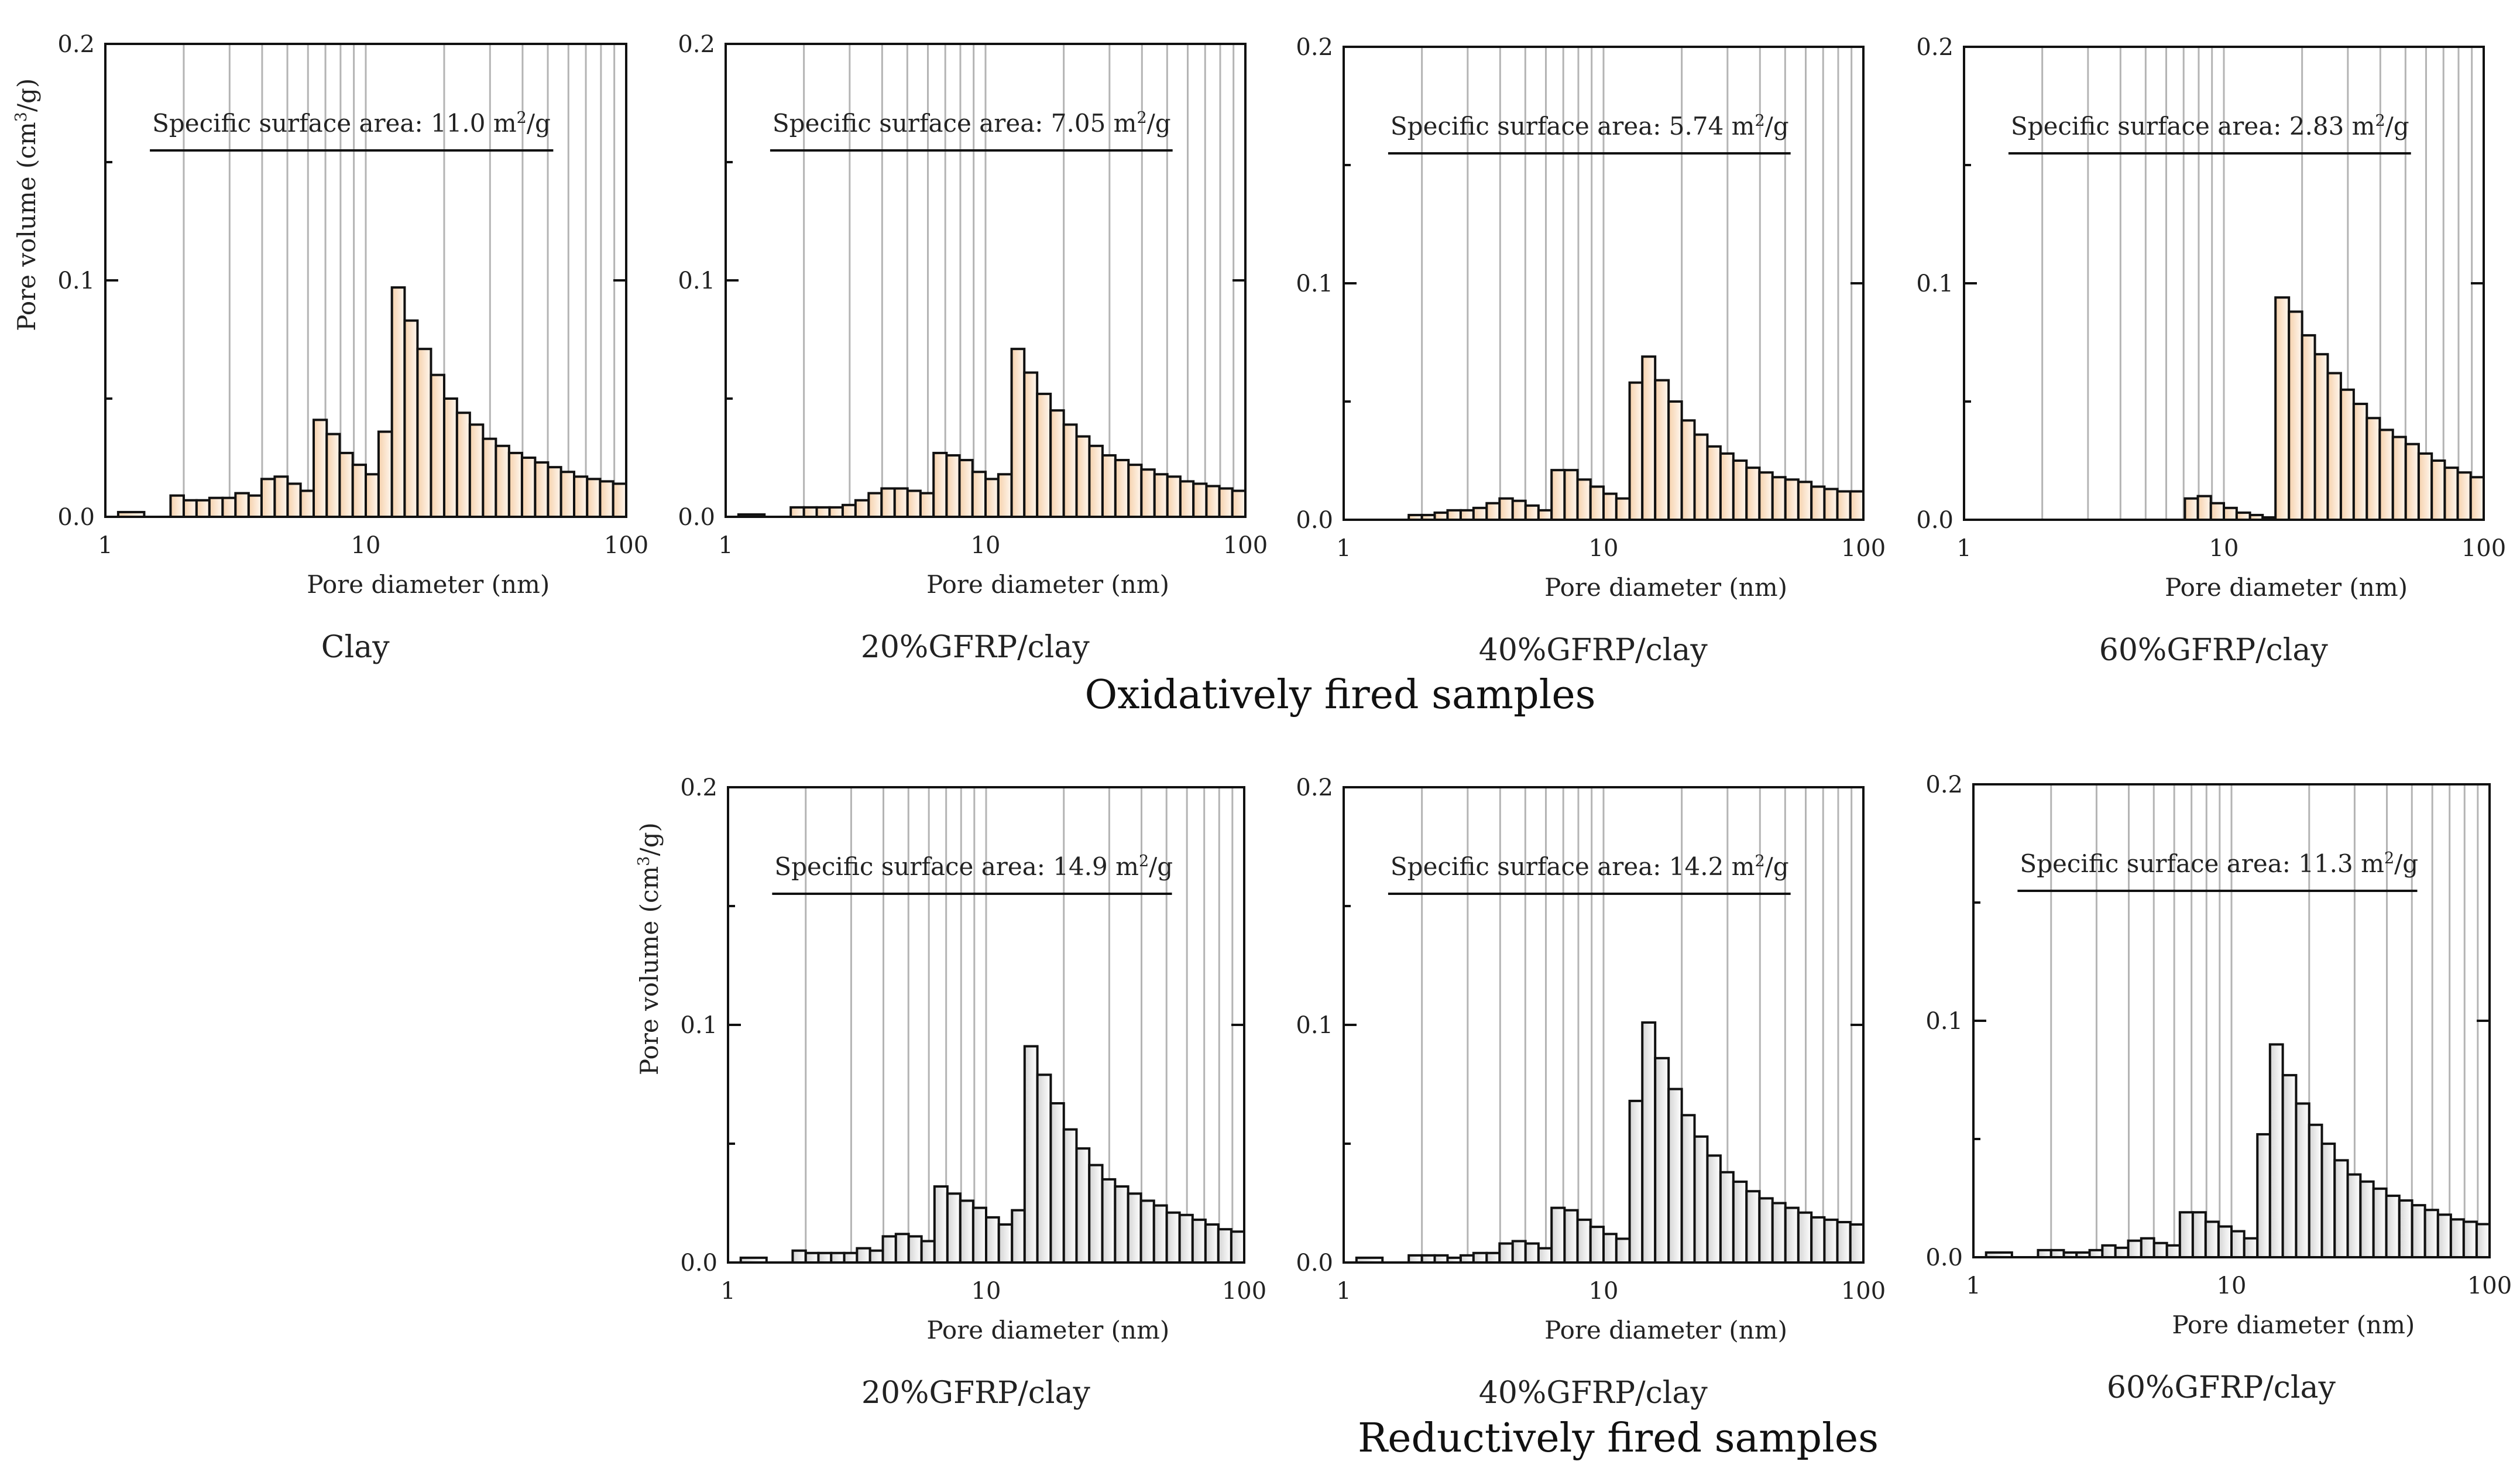 Image resolution: width=2520 pixels, height=1482 pixels. Describe the element at coordinates (2221, 1387) in the screenshot. I see `sample-label: 60%GFRP/clay` at that location.